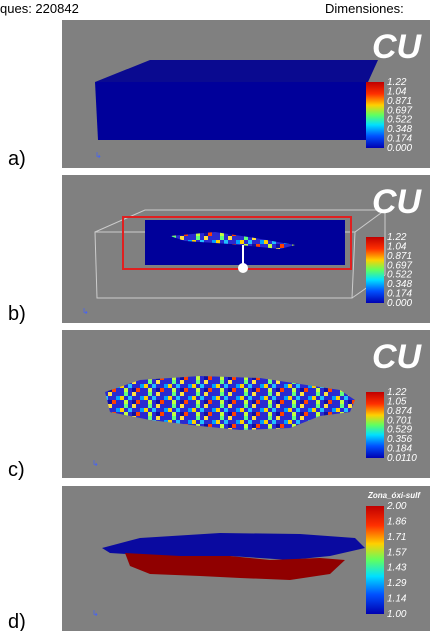 This screenshot has width=430, height=631. What do you see at coordinates (396, 506) in the screenshot?
I see `legend-tick-label: 2.00` at bounding box center [396, 506].